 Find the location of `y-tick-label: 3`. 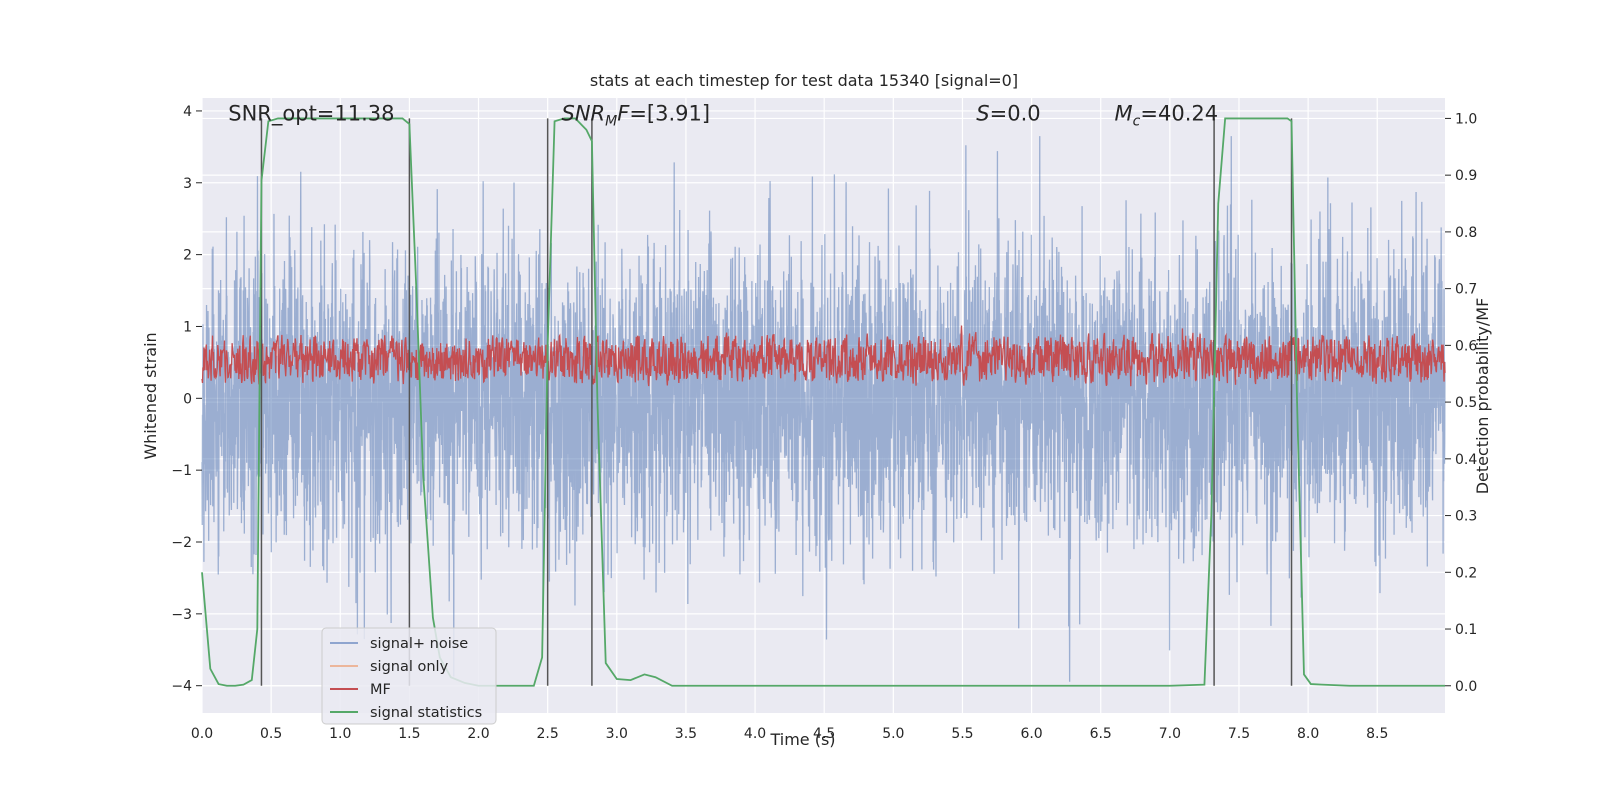

y-tick-label: 3 is located at coordinates (187, 184).